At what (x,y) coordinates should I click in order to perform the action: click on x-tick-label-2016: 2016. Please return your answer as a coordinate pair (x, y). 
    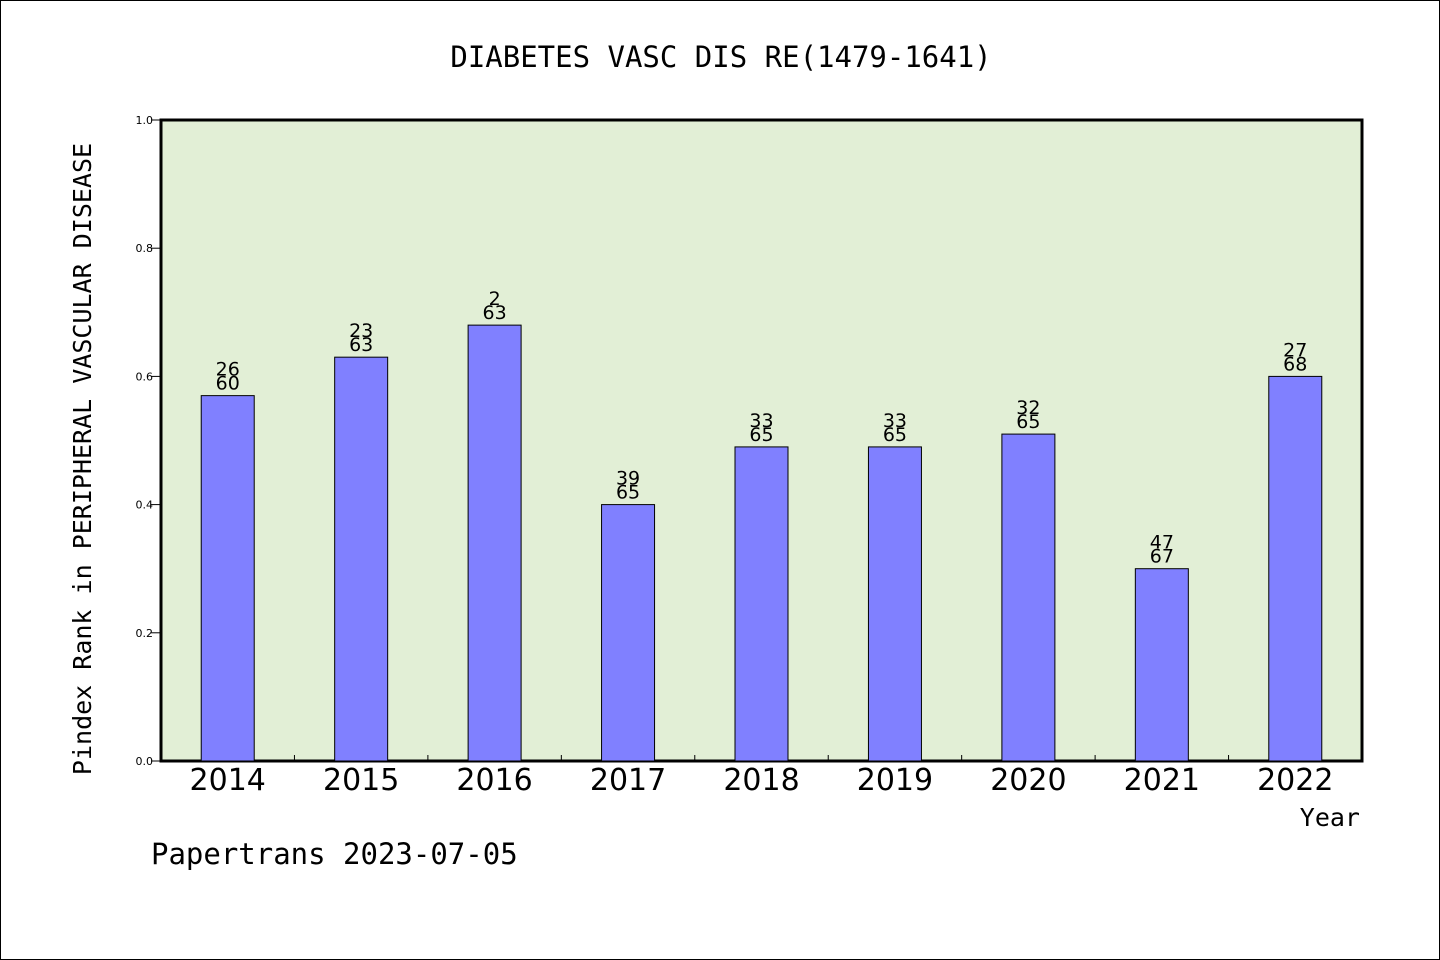
    Looking at the image, I should click on (494, 780).